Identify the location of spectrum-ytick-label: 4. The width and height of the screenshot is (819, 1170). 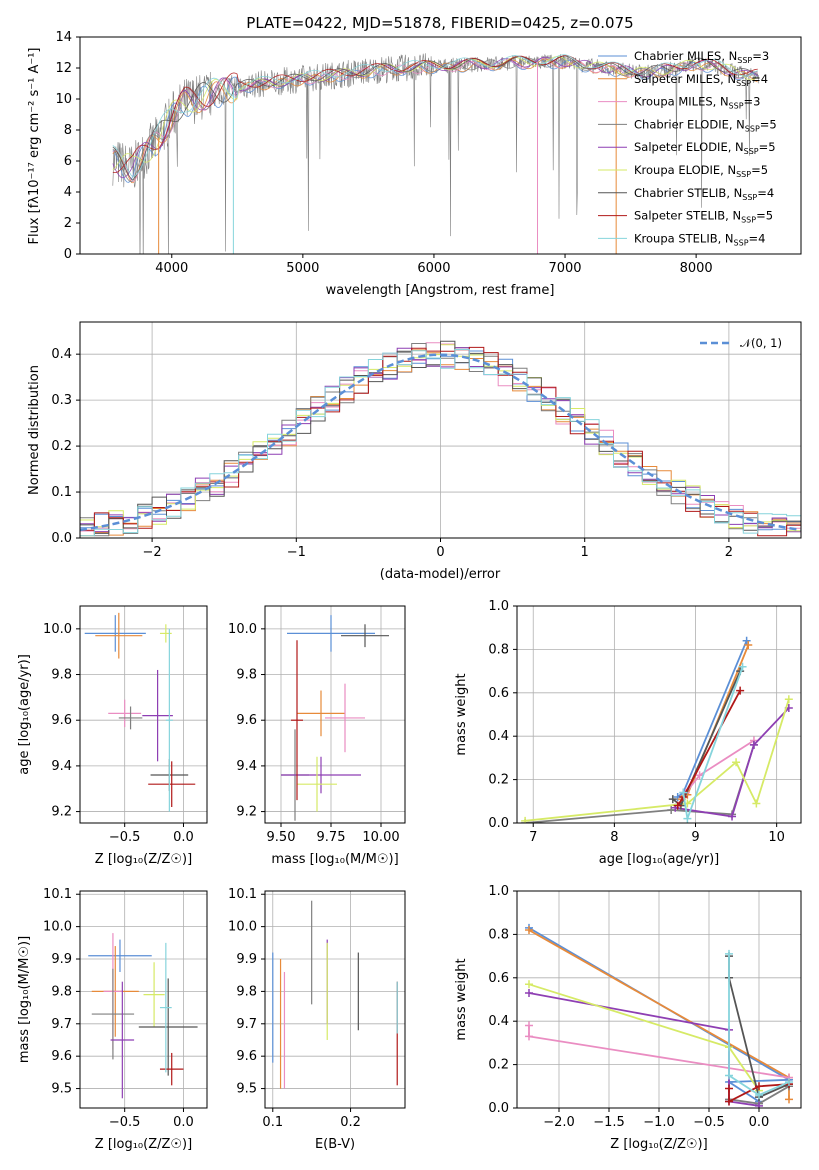
(68, 192).